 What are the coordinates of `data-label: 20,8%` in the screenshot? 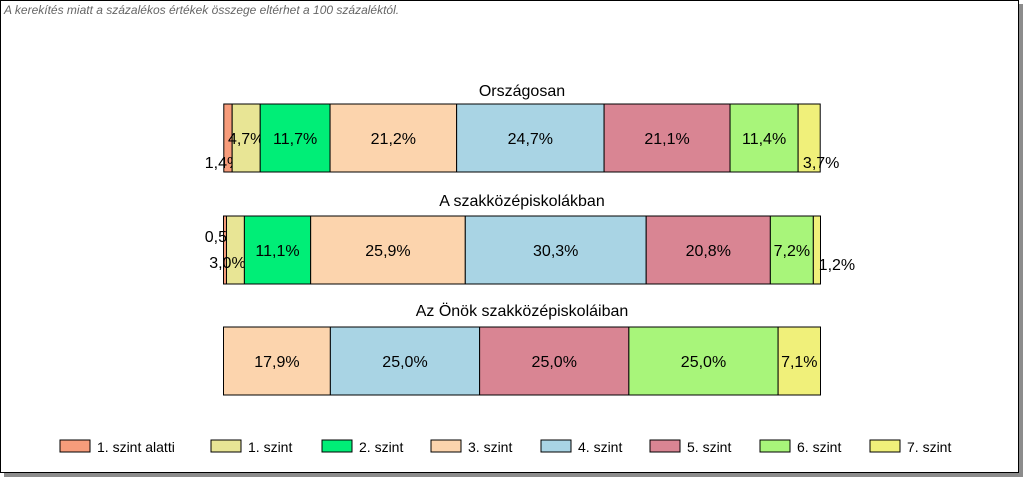 It's located at (708, 251).